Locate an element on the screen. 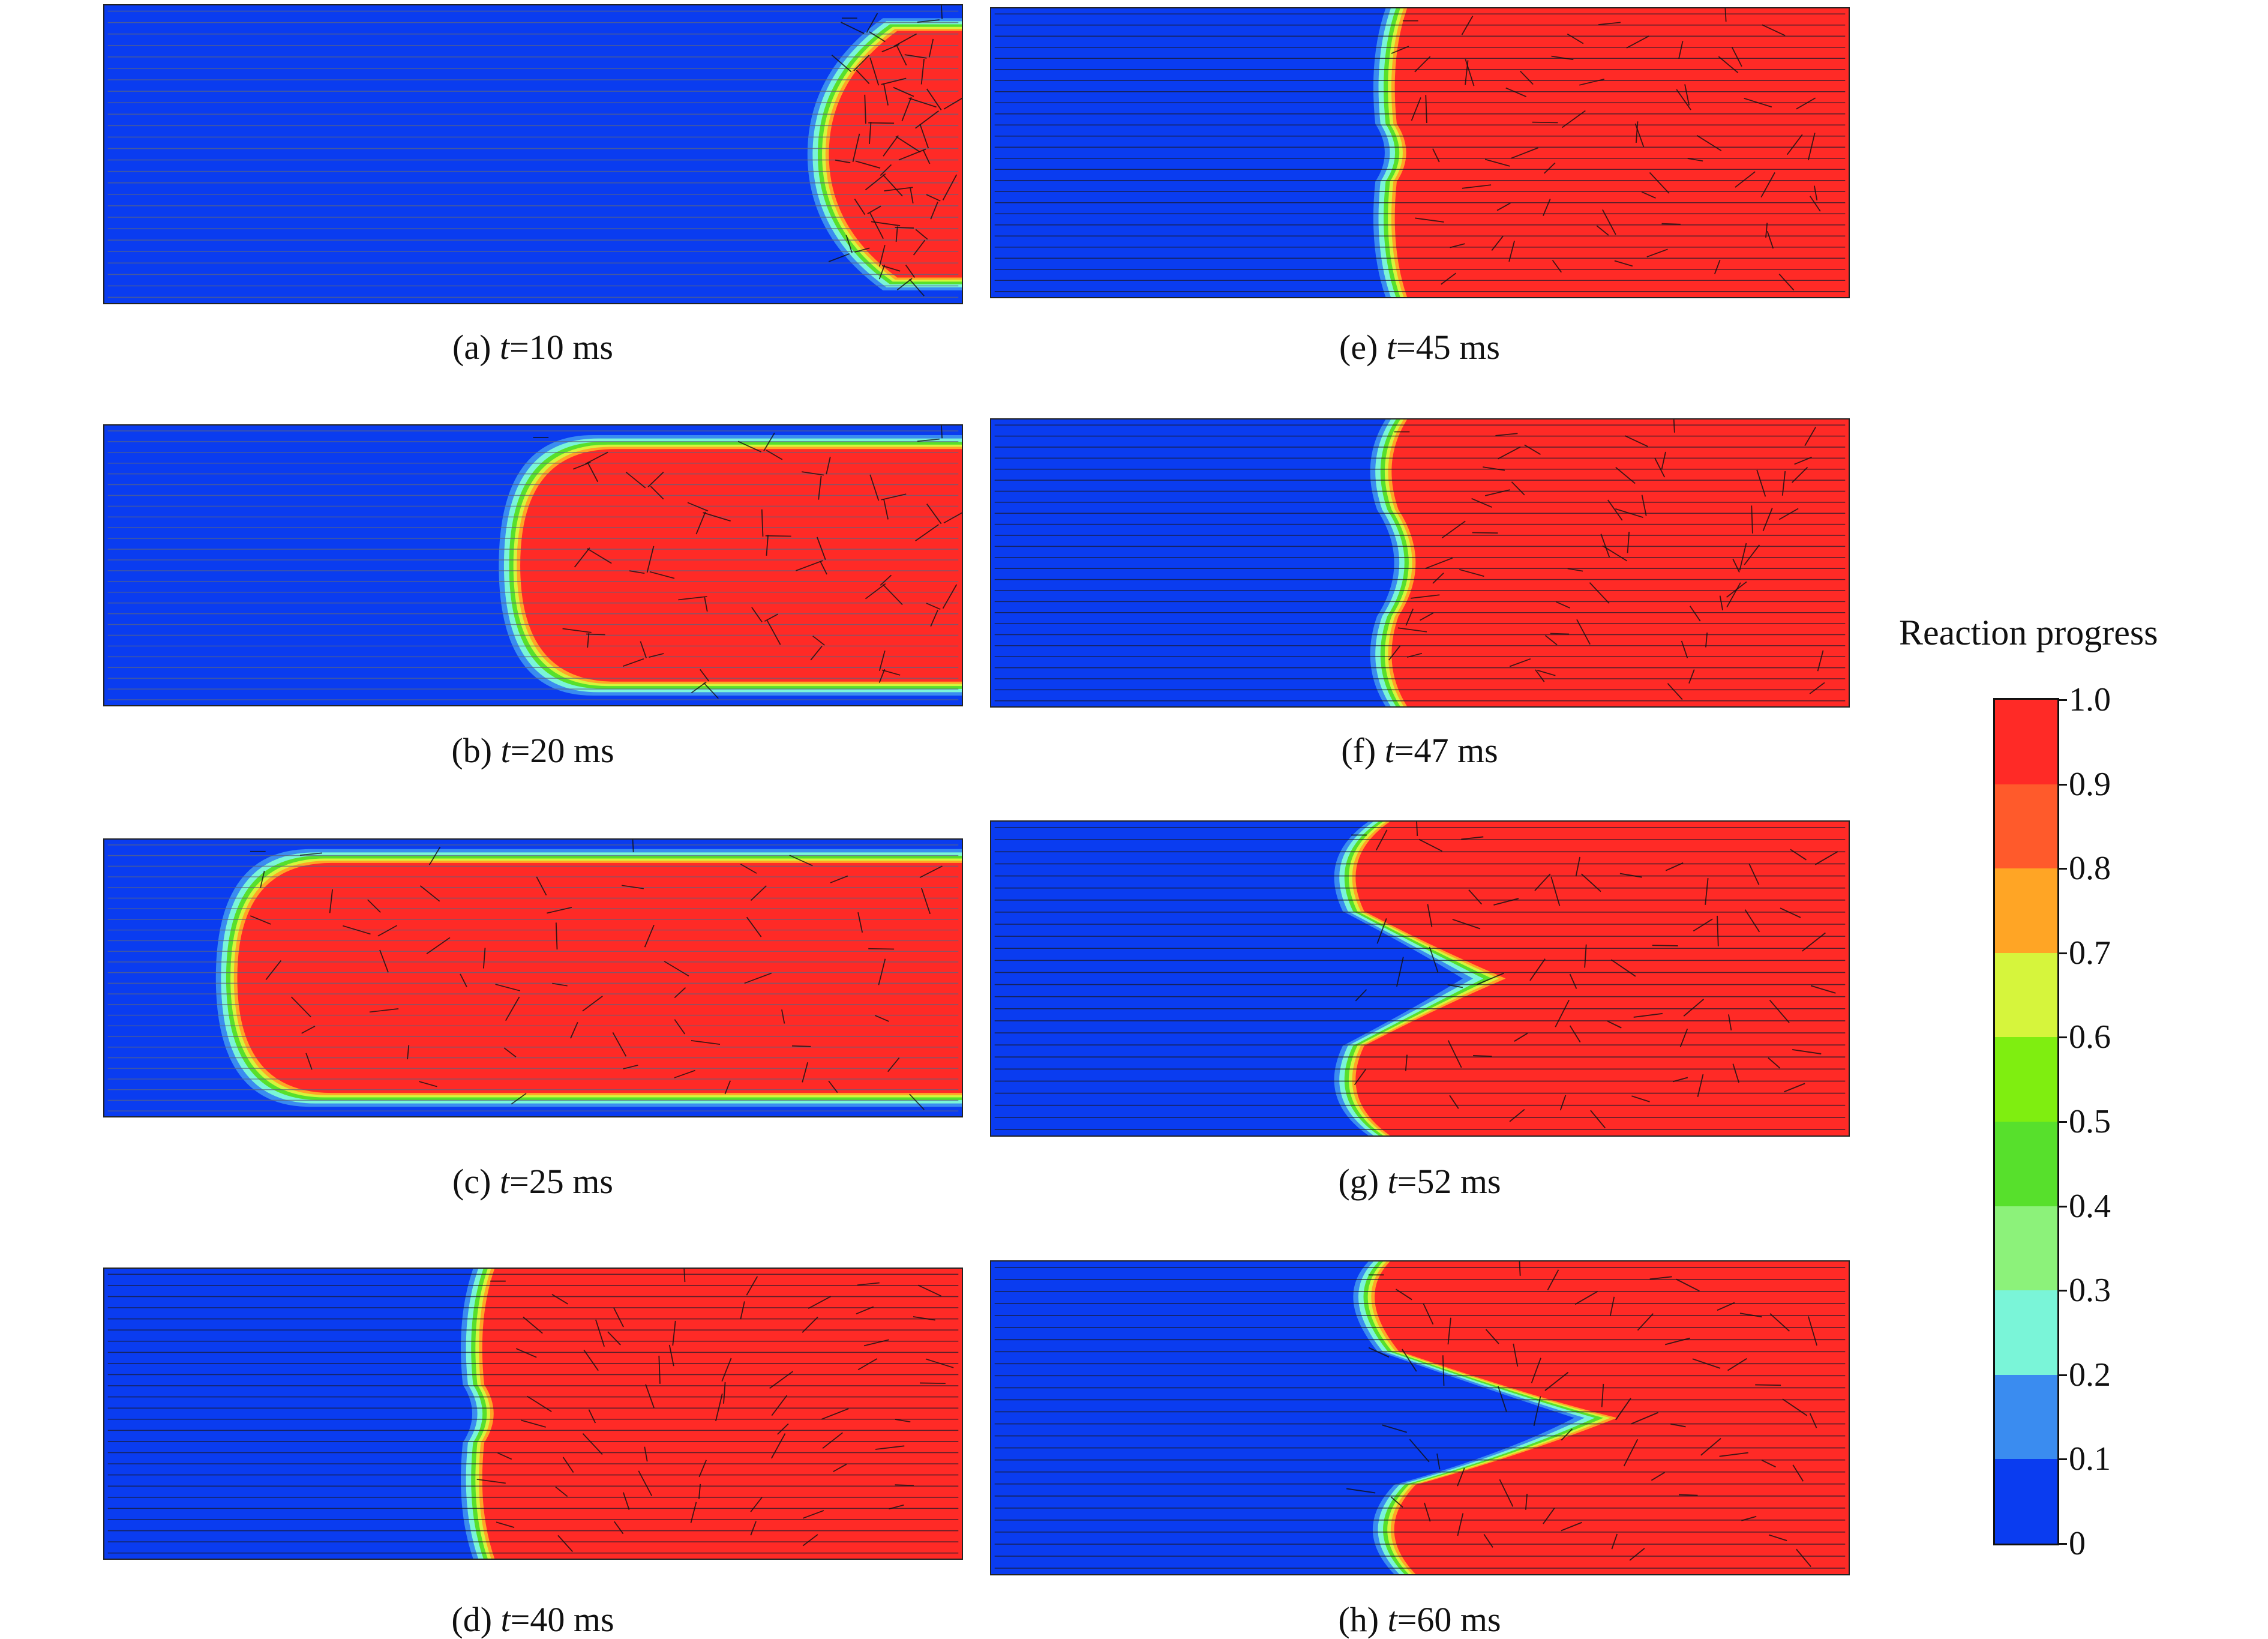 Image resolution: width=2268 pixels, height=1639 pixels. colorbar-tick-label: 0.3 is located at coordinates (2090, 1291).